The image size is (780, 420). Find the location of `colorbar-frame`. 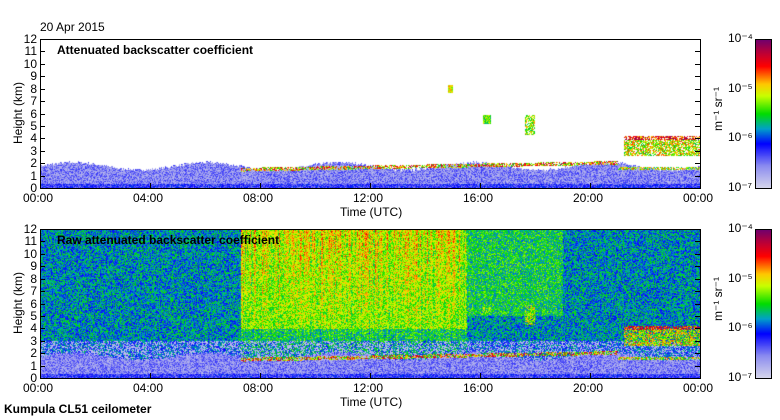

colorbar-frame is located at coordinates (763, 114).